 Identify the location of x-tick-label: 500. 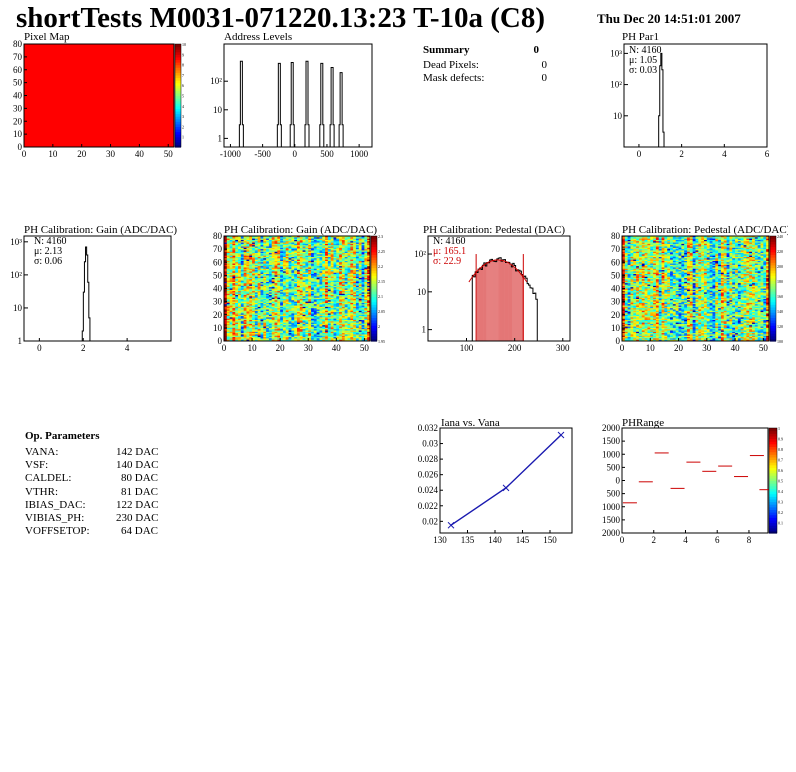
(327, 154).